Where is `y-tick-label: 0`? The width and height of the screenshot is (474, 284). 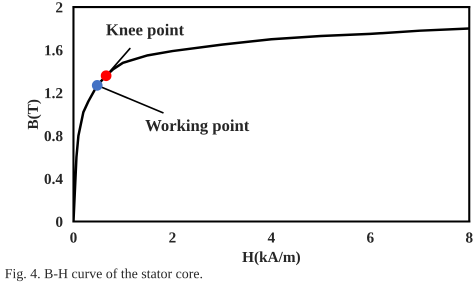
y-tick-label: 0 is located at coordinates (59, 221).